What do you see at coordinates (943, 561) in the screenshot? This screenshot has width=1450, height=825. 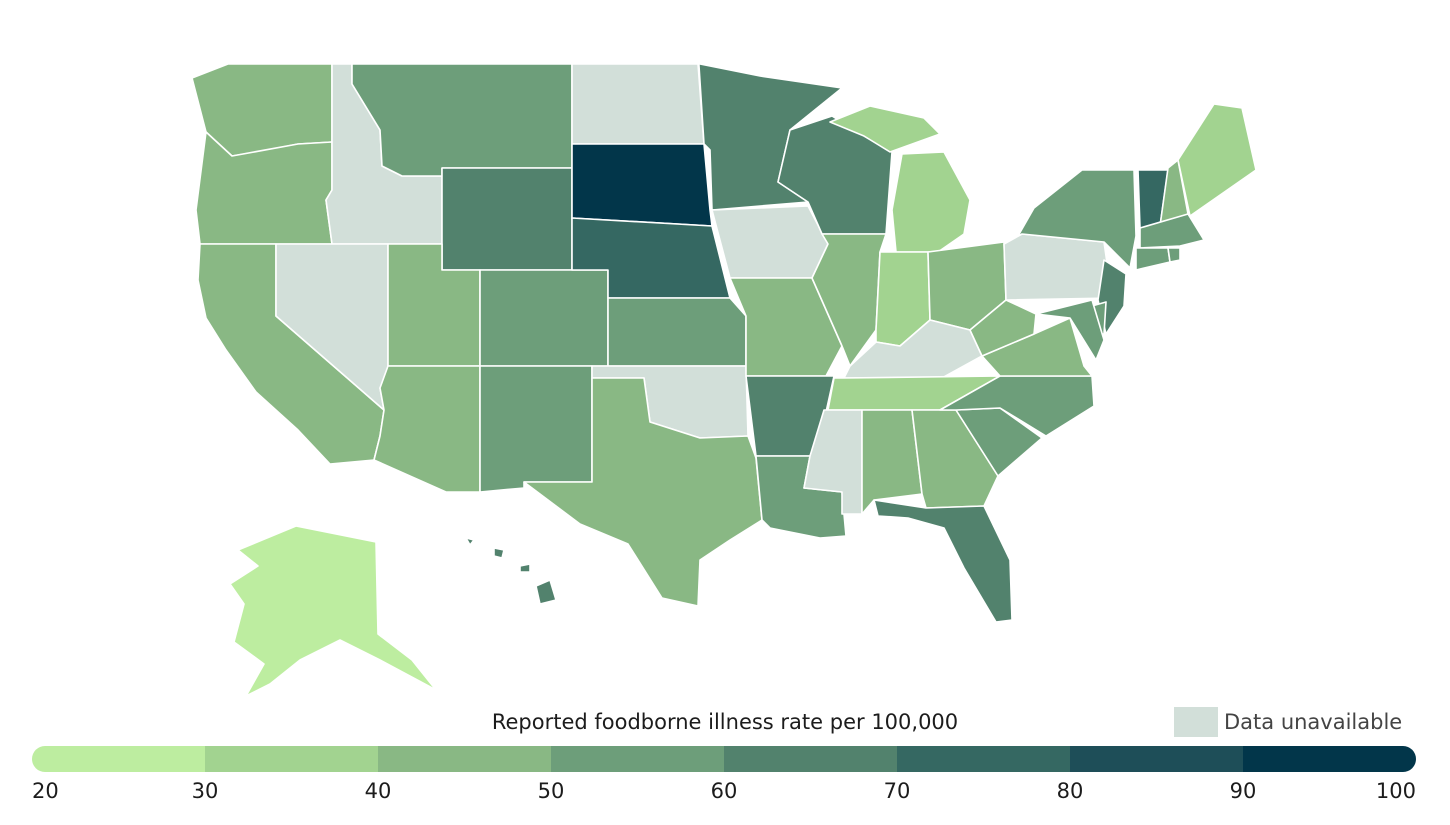 I see `state-florida` at bounding box center [943, 561].